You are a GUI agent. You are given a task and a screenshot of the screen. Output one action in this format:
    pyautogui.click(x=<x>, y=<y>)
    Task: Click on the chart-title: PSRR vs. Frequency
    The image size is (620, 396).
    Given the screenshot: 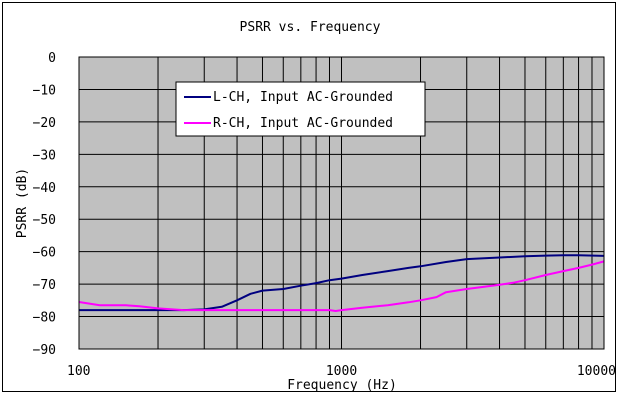 What is the action you would take?
    pyautogui.click(x=310, y=27)
    